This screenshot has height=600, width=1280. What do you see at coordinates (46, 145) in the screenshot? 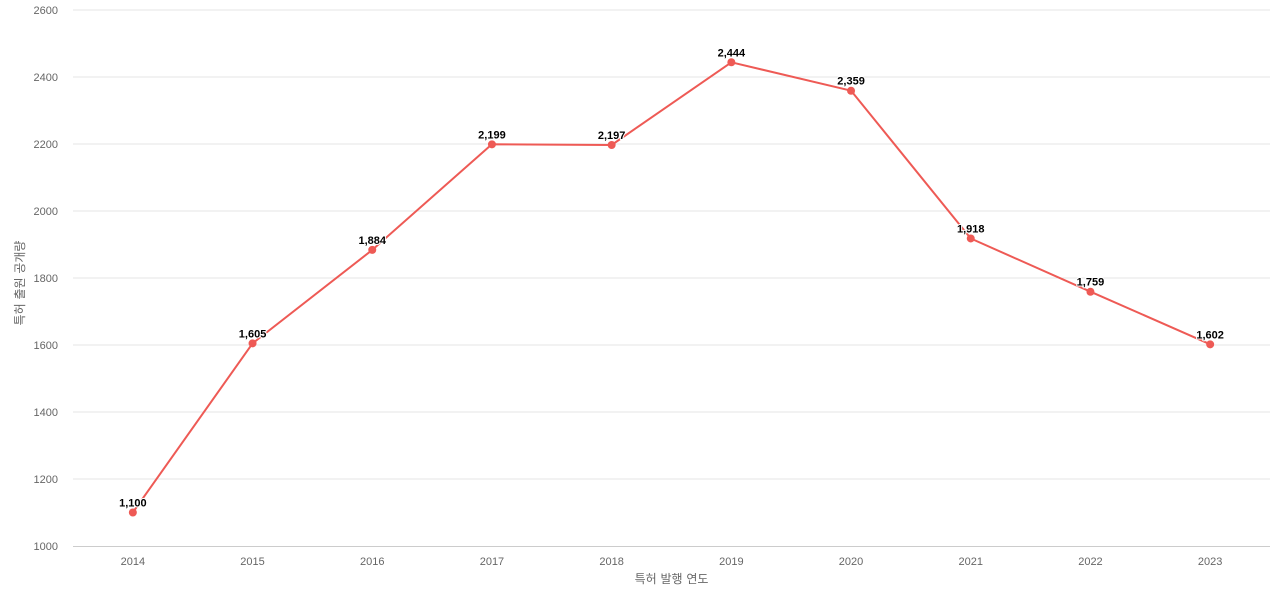
I see `y-tick-label: 2200` at bounding box center [46, 145].